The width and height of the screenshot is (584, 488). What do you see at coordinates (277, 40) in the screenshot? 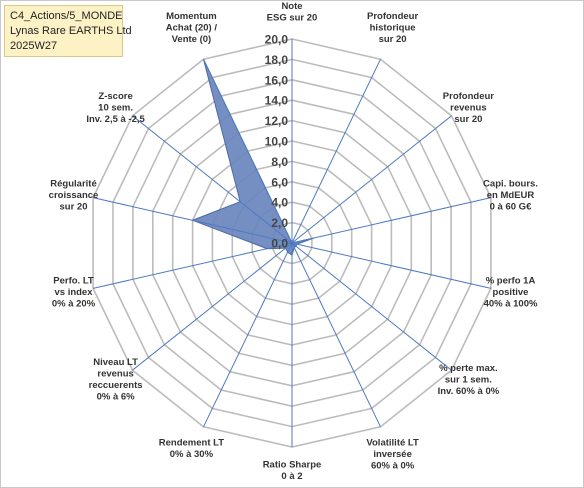
I see `tick-label: 20,0` at bounding box center [277, 40].